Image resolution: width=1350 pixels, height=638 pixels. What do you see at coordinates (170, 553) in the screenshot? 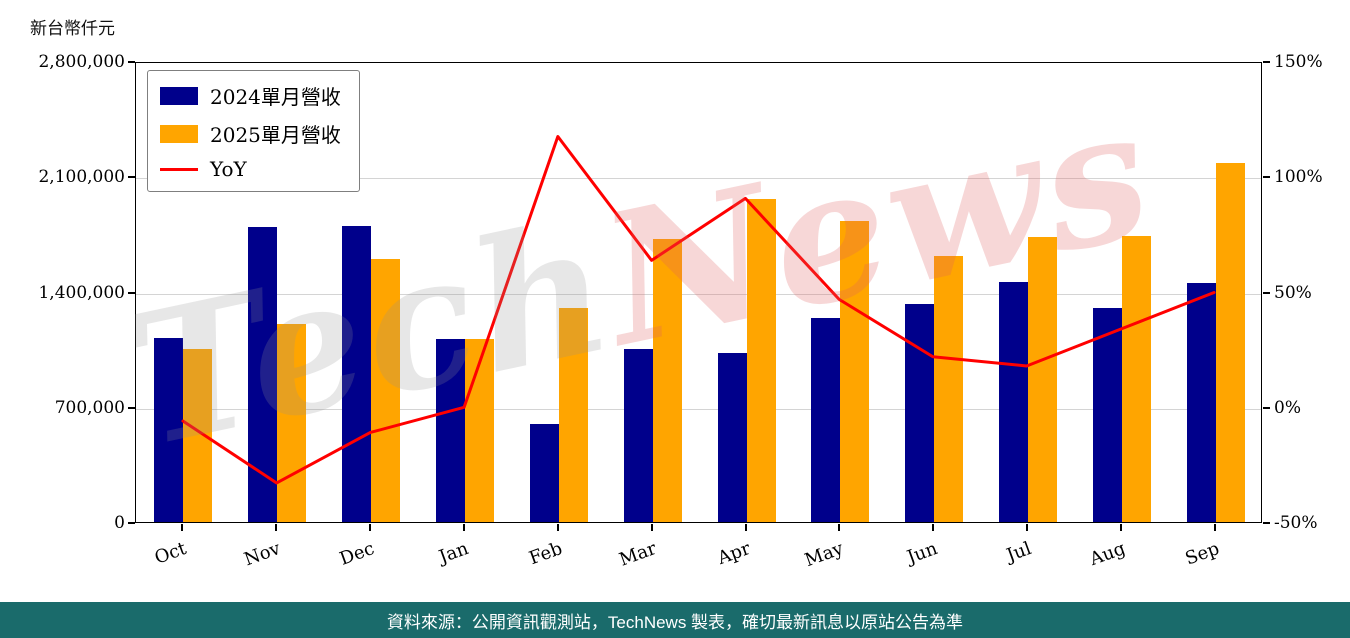
I see `x-axis-tick-label: Oct` at bounding box center [170, 553].